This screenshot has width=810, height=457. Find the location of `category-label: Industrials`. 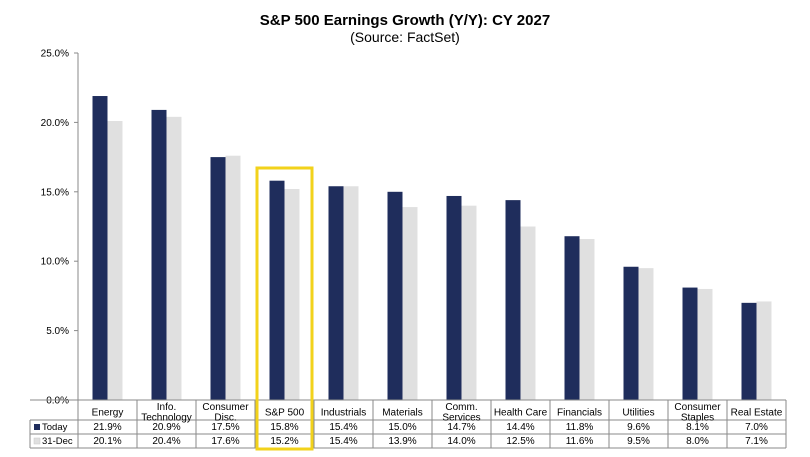

category-label: Industrials is located at coordinates (344, 413).